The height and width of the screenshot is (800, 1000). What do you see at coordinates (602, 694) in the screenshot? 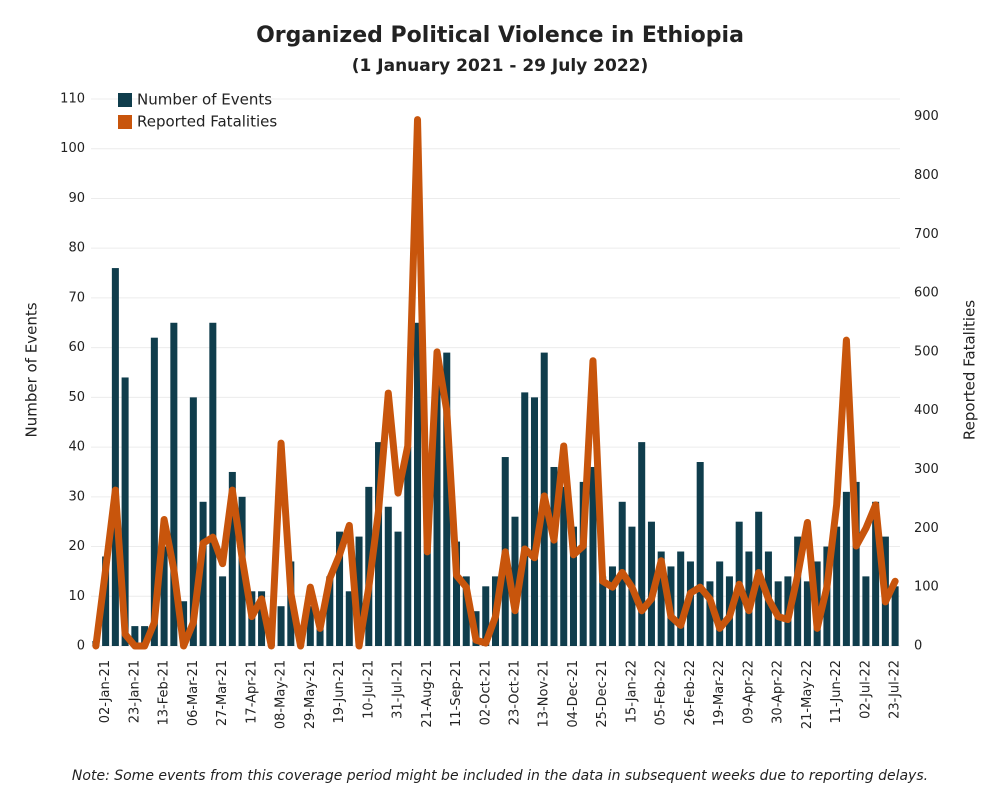
I see `x-tick-label: 25-Dec-21` at bounding box center [602, 694].